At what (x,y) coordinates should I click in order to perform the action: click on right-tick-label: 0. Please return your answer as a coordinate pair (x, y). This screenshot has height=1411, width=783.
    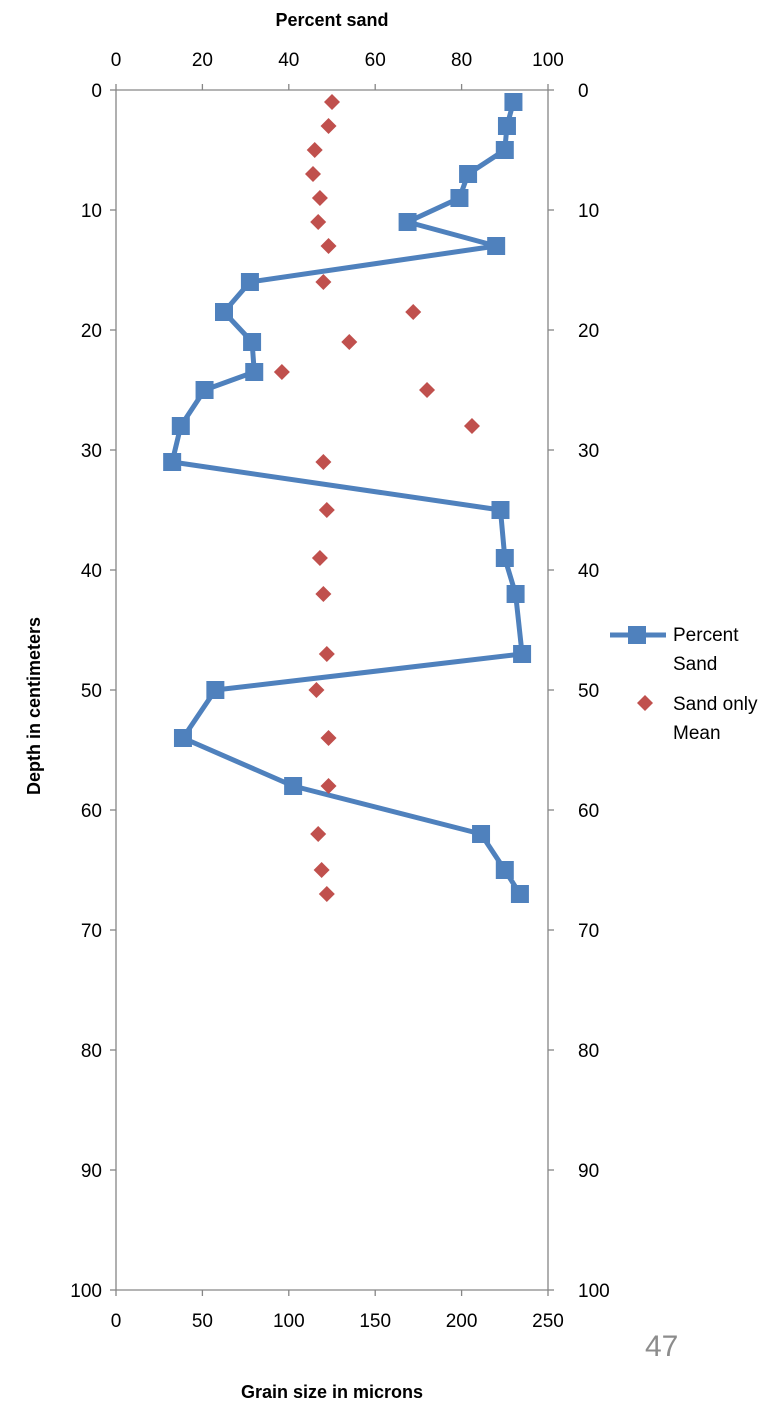
    Looking at the image, I should click on (583, 91).